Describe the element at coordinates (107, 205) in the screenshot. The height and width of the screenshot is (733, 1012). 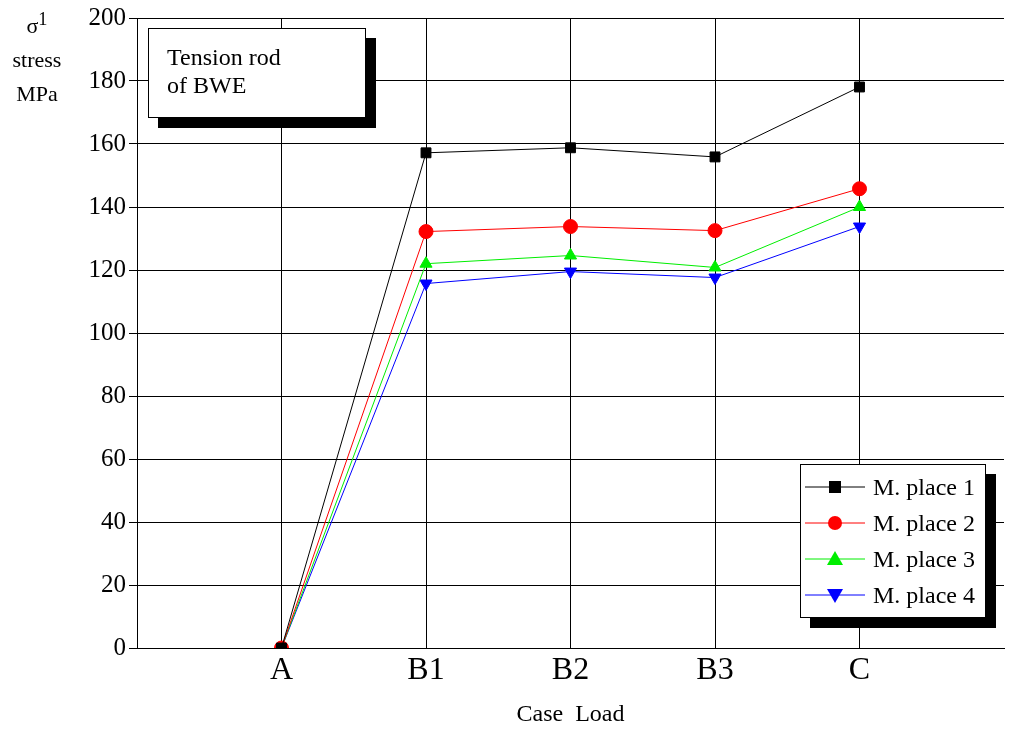
I see `y-tick-label: 140` at that location.